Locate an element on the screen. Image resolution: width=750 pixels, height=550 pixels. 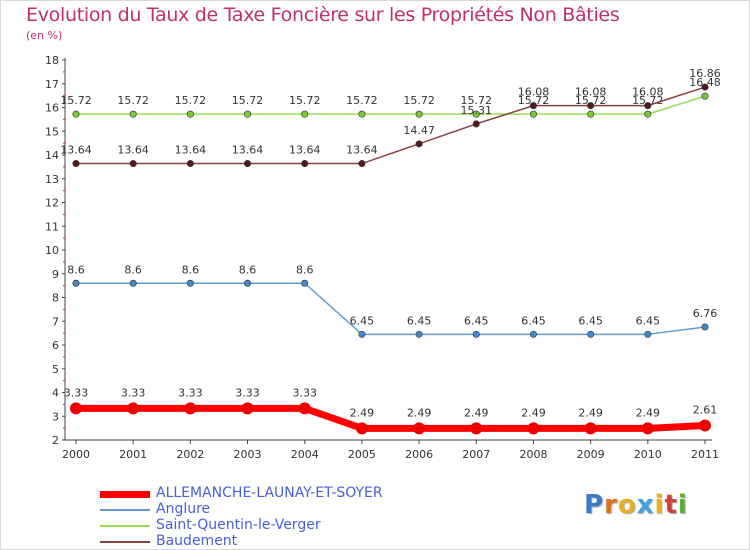
logo-letter: t is located at coordinates (671, 505).